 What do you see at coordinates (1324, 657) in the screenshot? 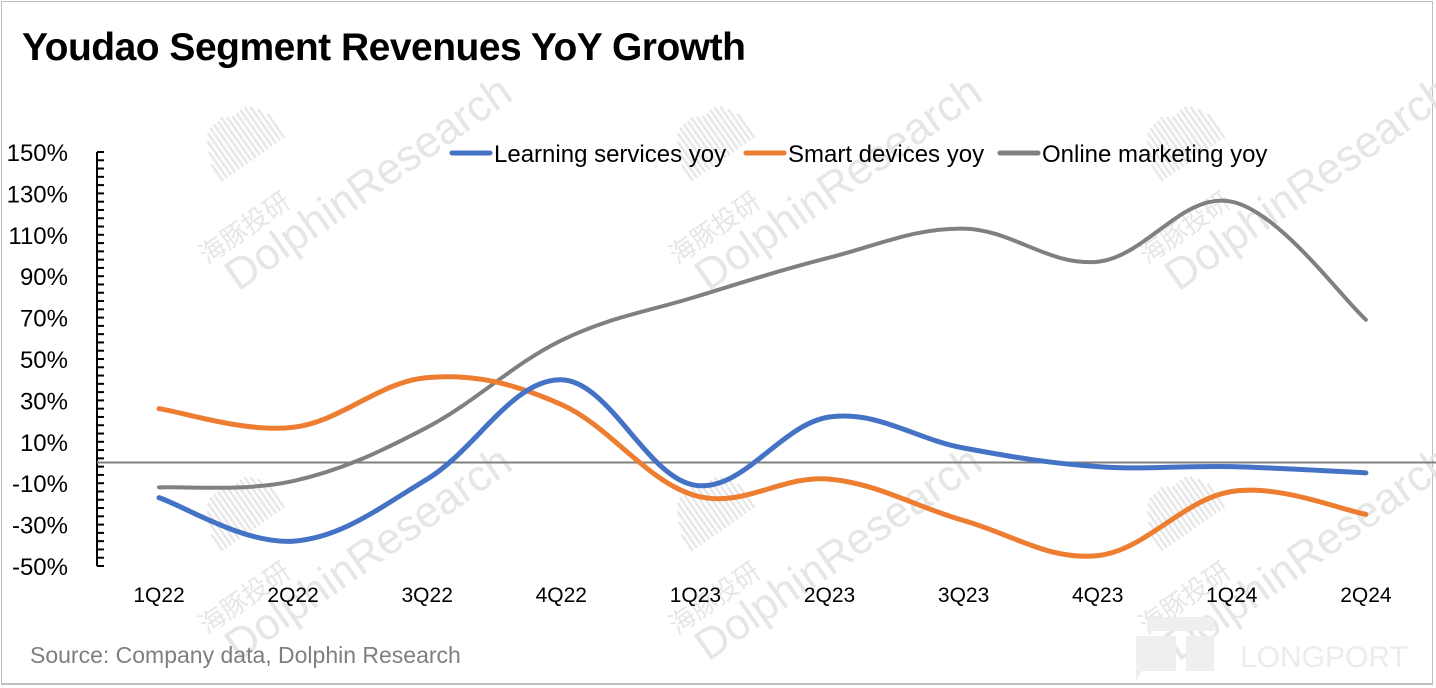
I see `longport-brand-text: LONGPORT` at bounding box center [1324, 657].